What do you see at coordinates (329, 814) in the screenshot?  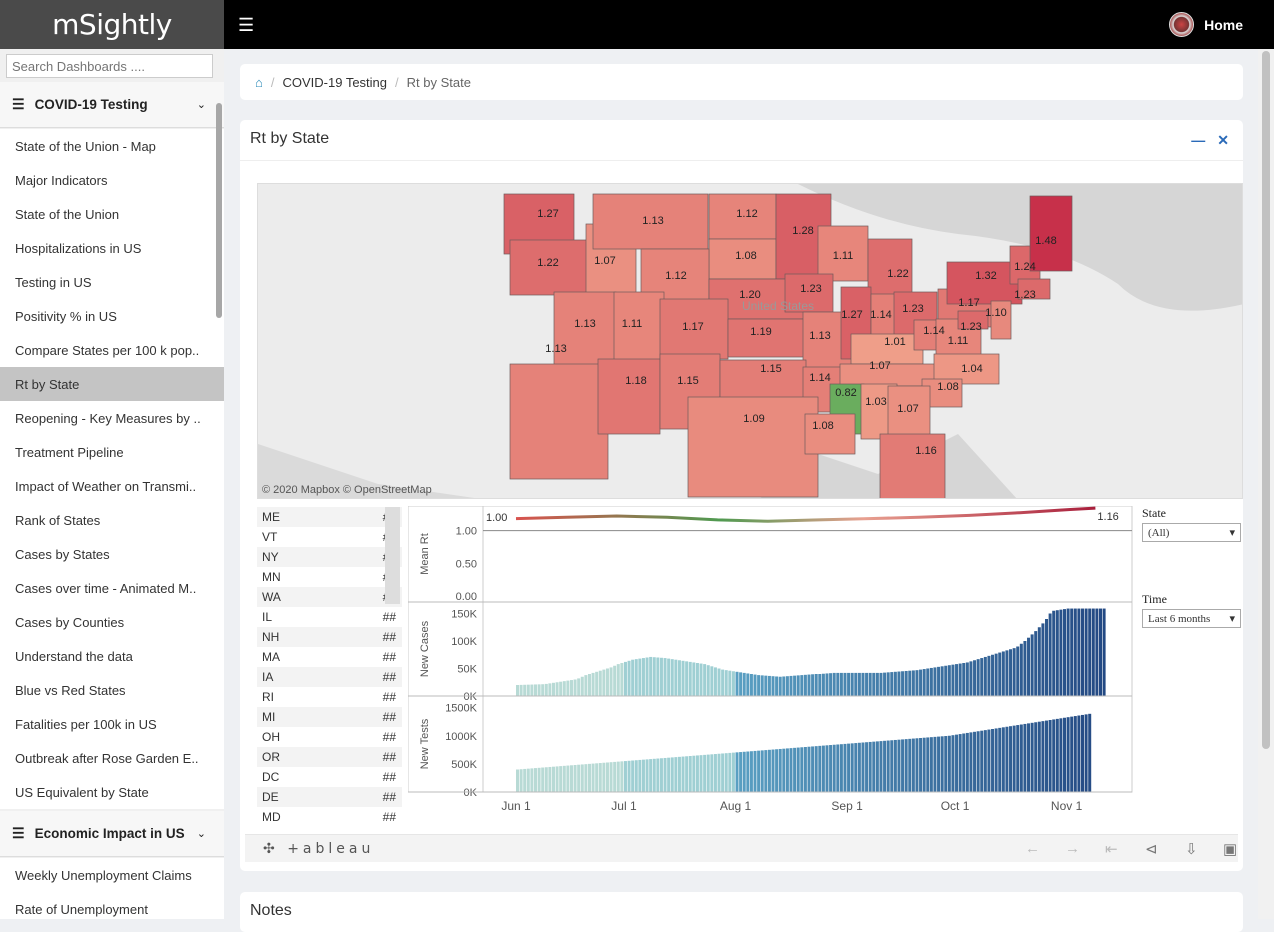 I see `state-list-row: MD ##` at bounding box center [329, 814].